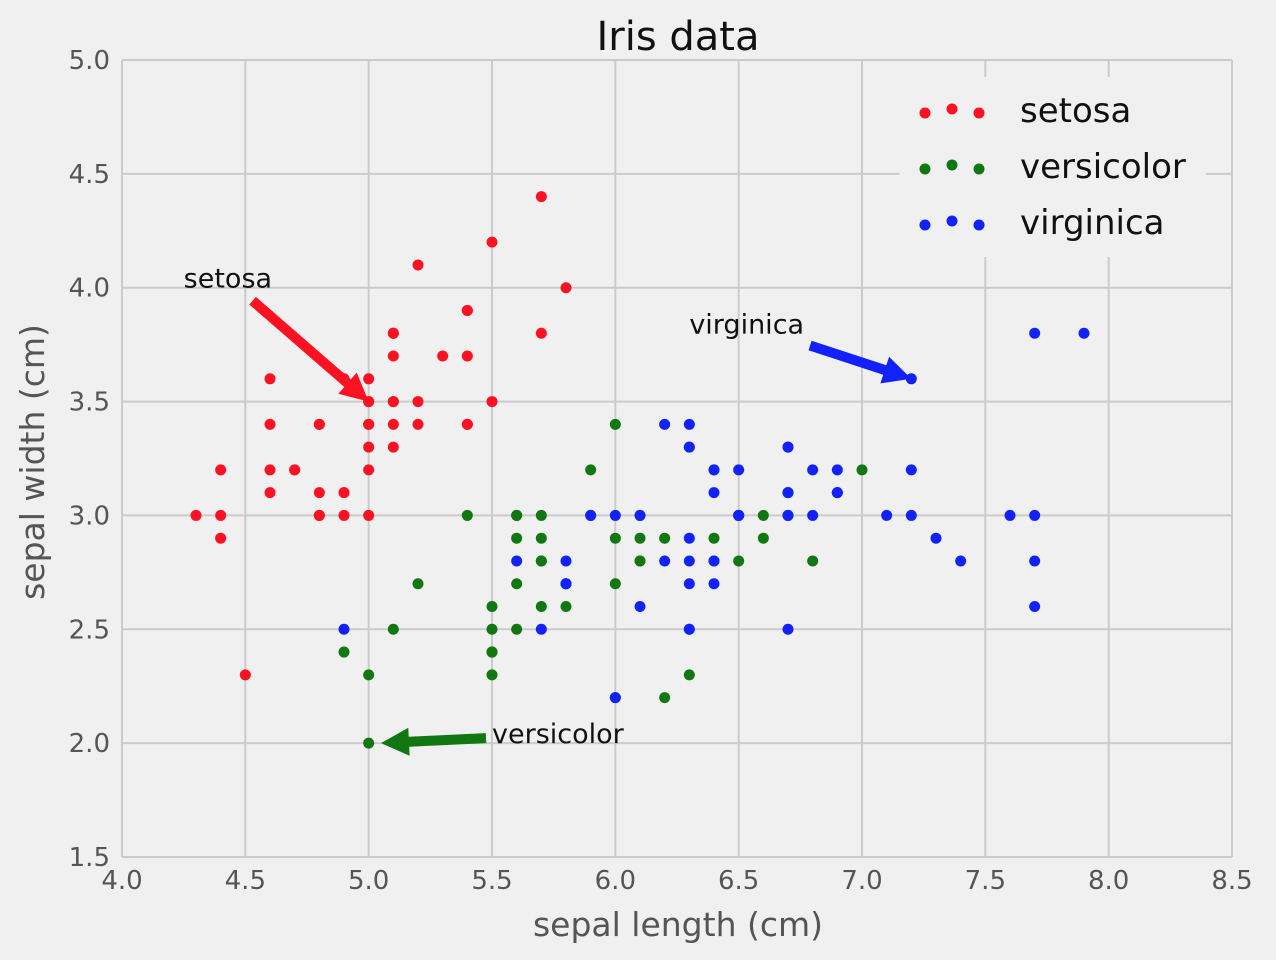 This screenshot has width=1276, height=960. Describe the element at coordinates (89, 516) in the screenshot. I see `y-tick-label: 3.0` at that location.